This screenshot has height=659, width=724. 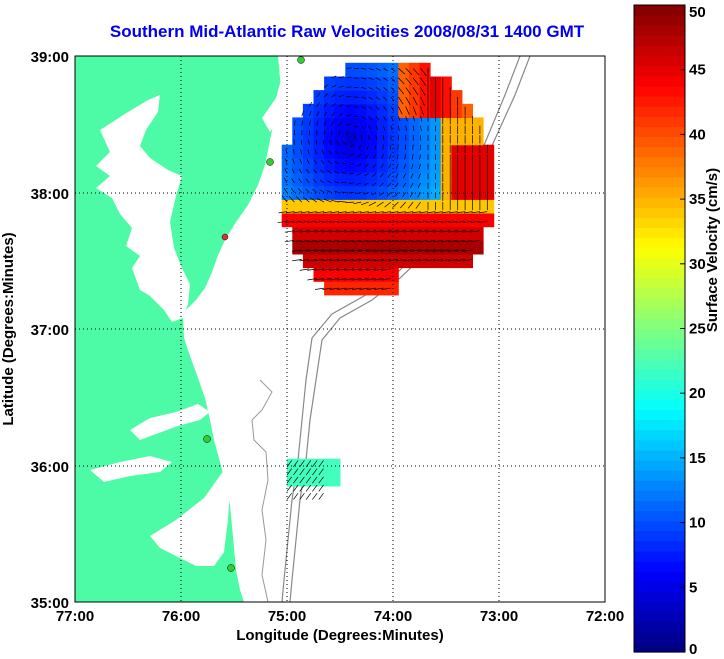 I want to click on colorbar-tick-label: 40, so click(x=697, y=134).